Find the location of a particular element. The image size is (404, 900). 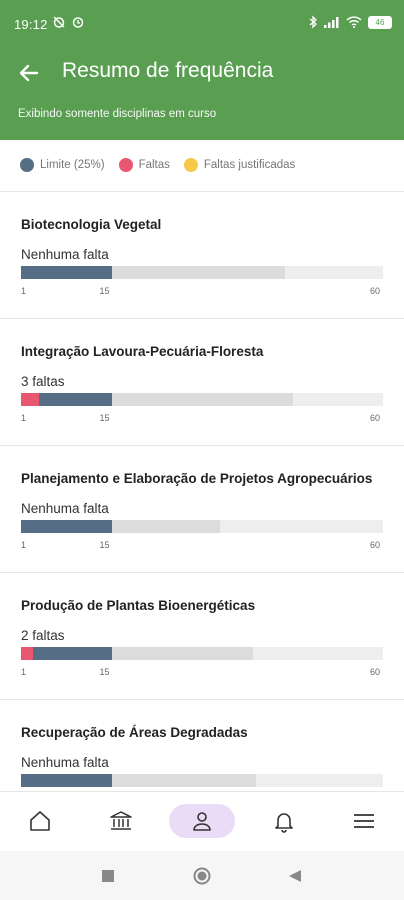

profile-icon is located at coordinates (202, 821).